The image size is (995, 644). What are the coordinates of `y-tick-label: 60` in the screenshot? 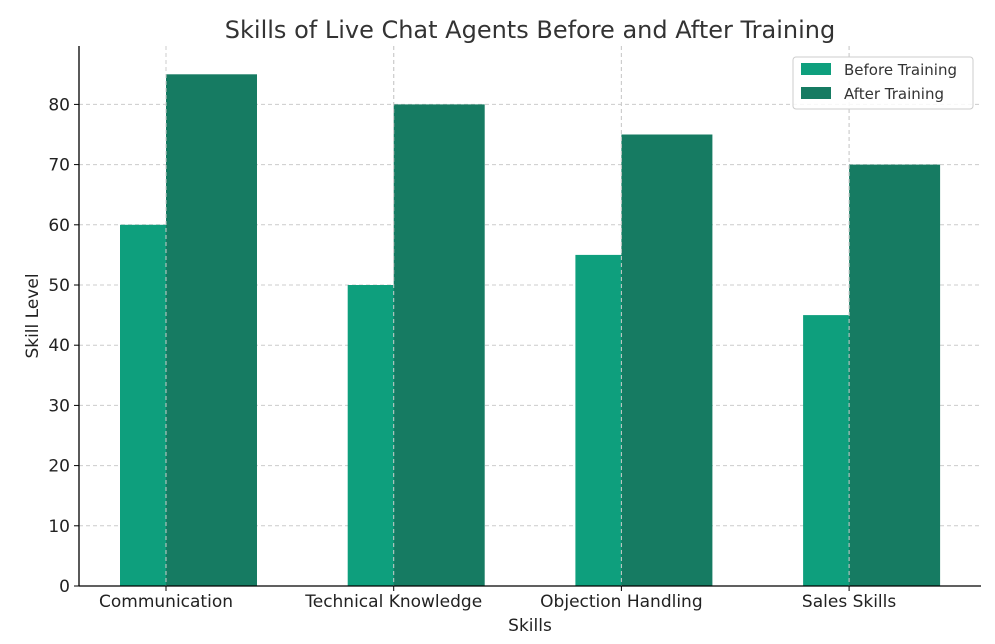 It's located at (59, 226).